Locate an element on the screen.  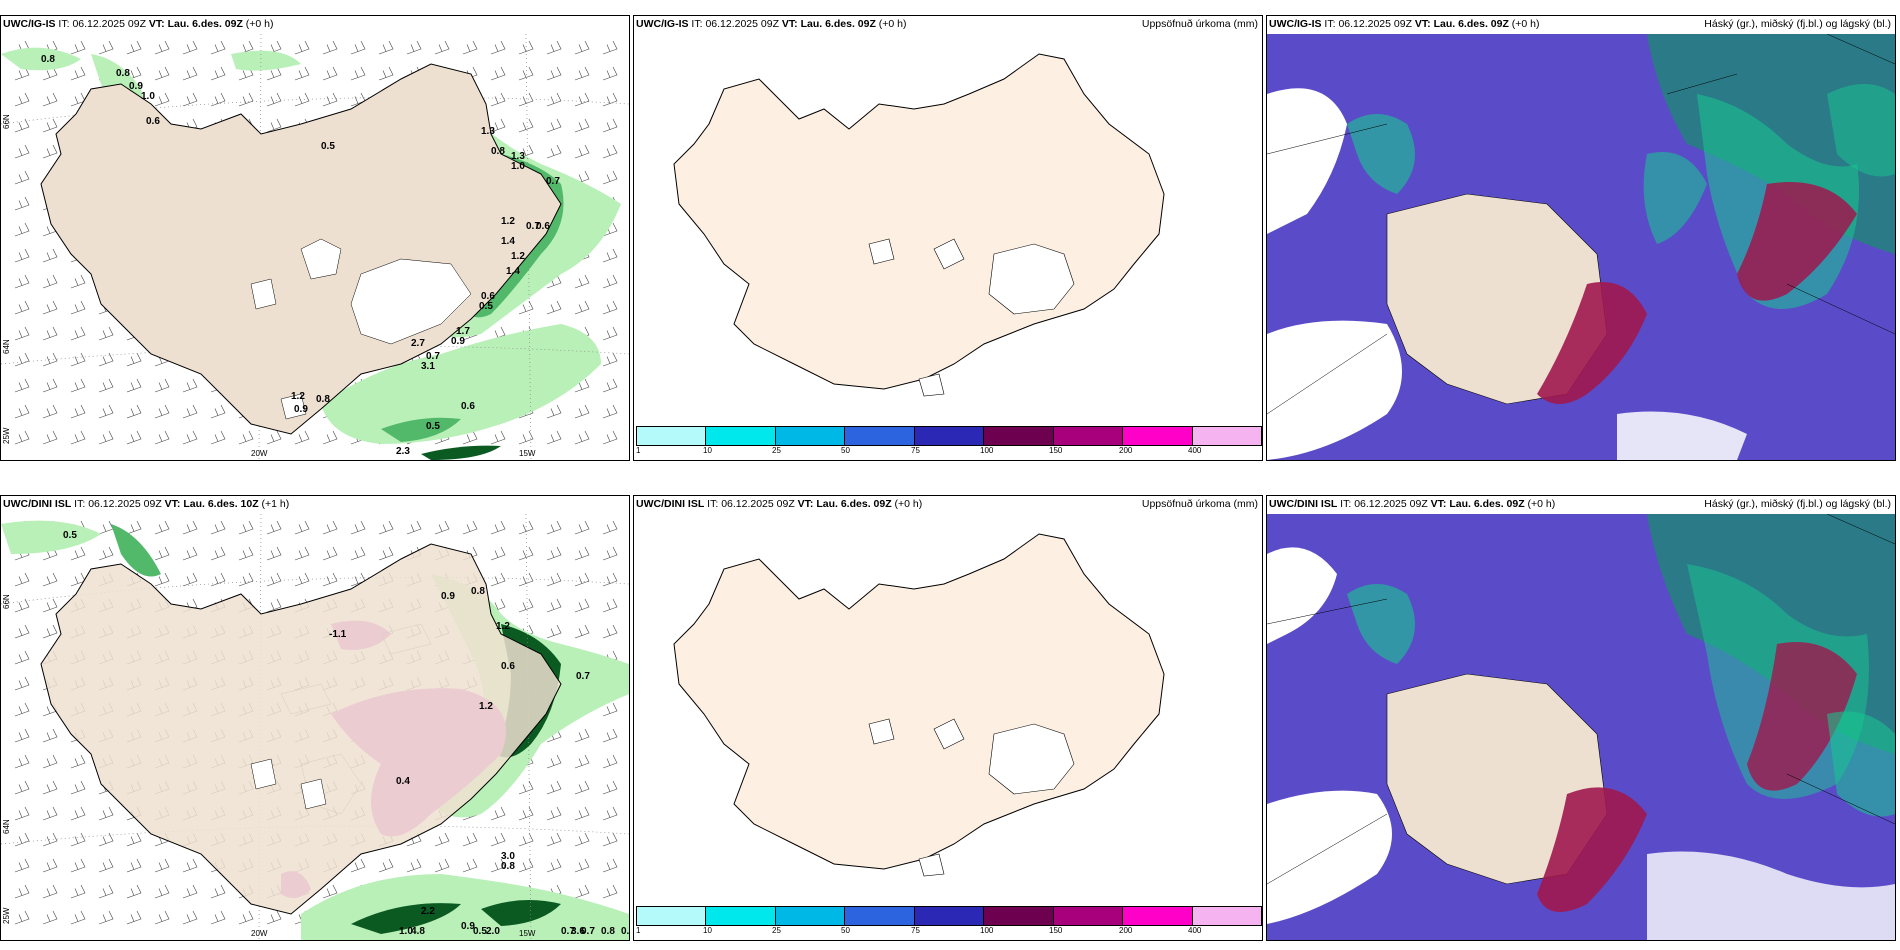
colorbar-label: 1 is located at coordinates (638, 450).